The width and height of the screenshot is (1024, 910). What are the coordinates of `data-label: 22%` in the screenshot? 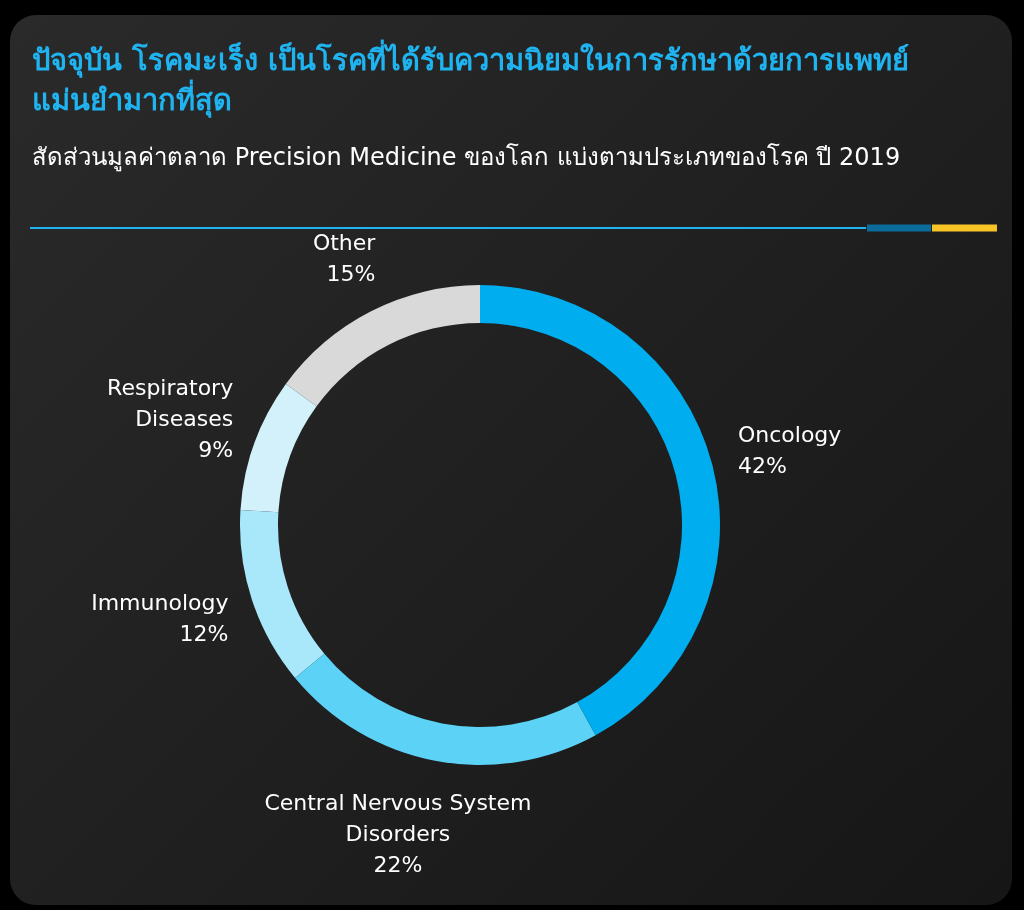 It's located at (398, 865).